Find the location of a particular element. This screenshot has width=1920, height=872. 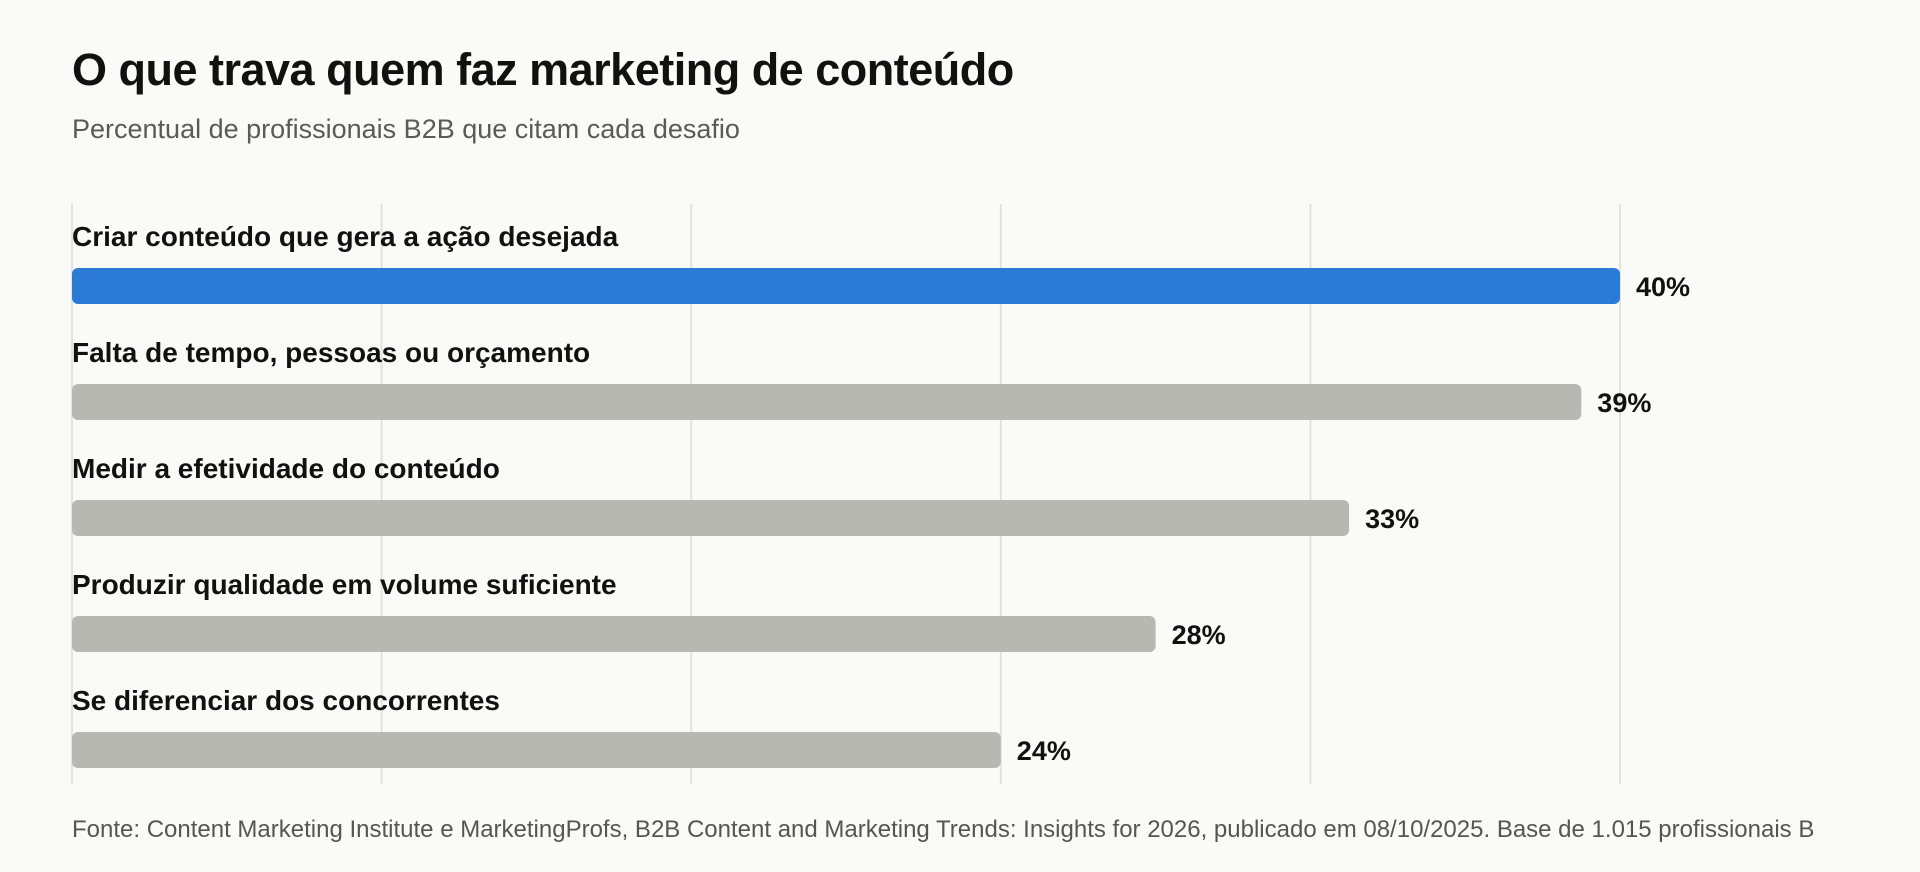

value-label: 40% is located at coordinates (1663, 287).